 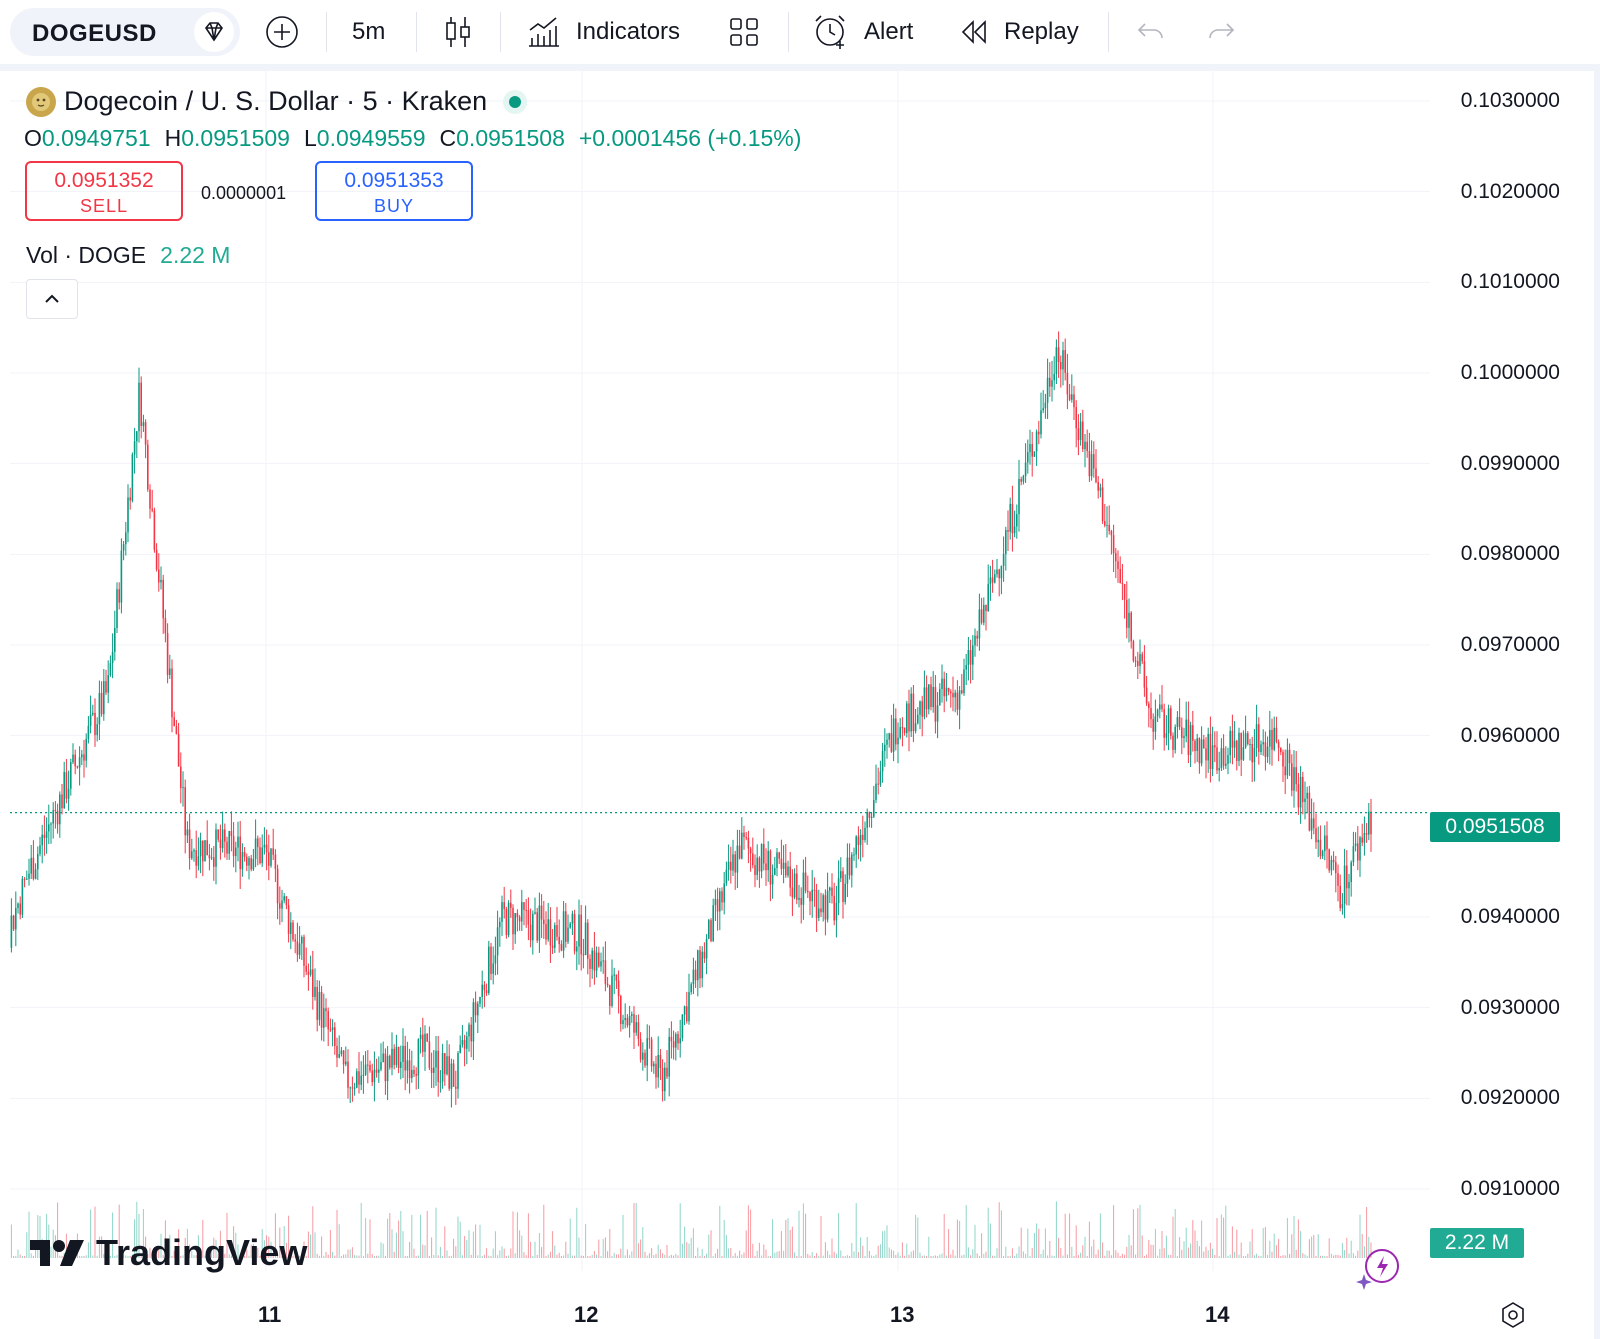 I want to click on buy-button: 0.0951353 BUY, so click(x=394, y=191).